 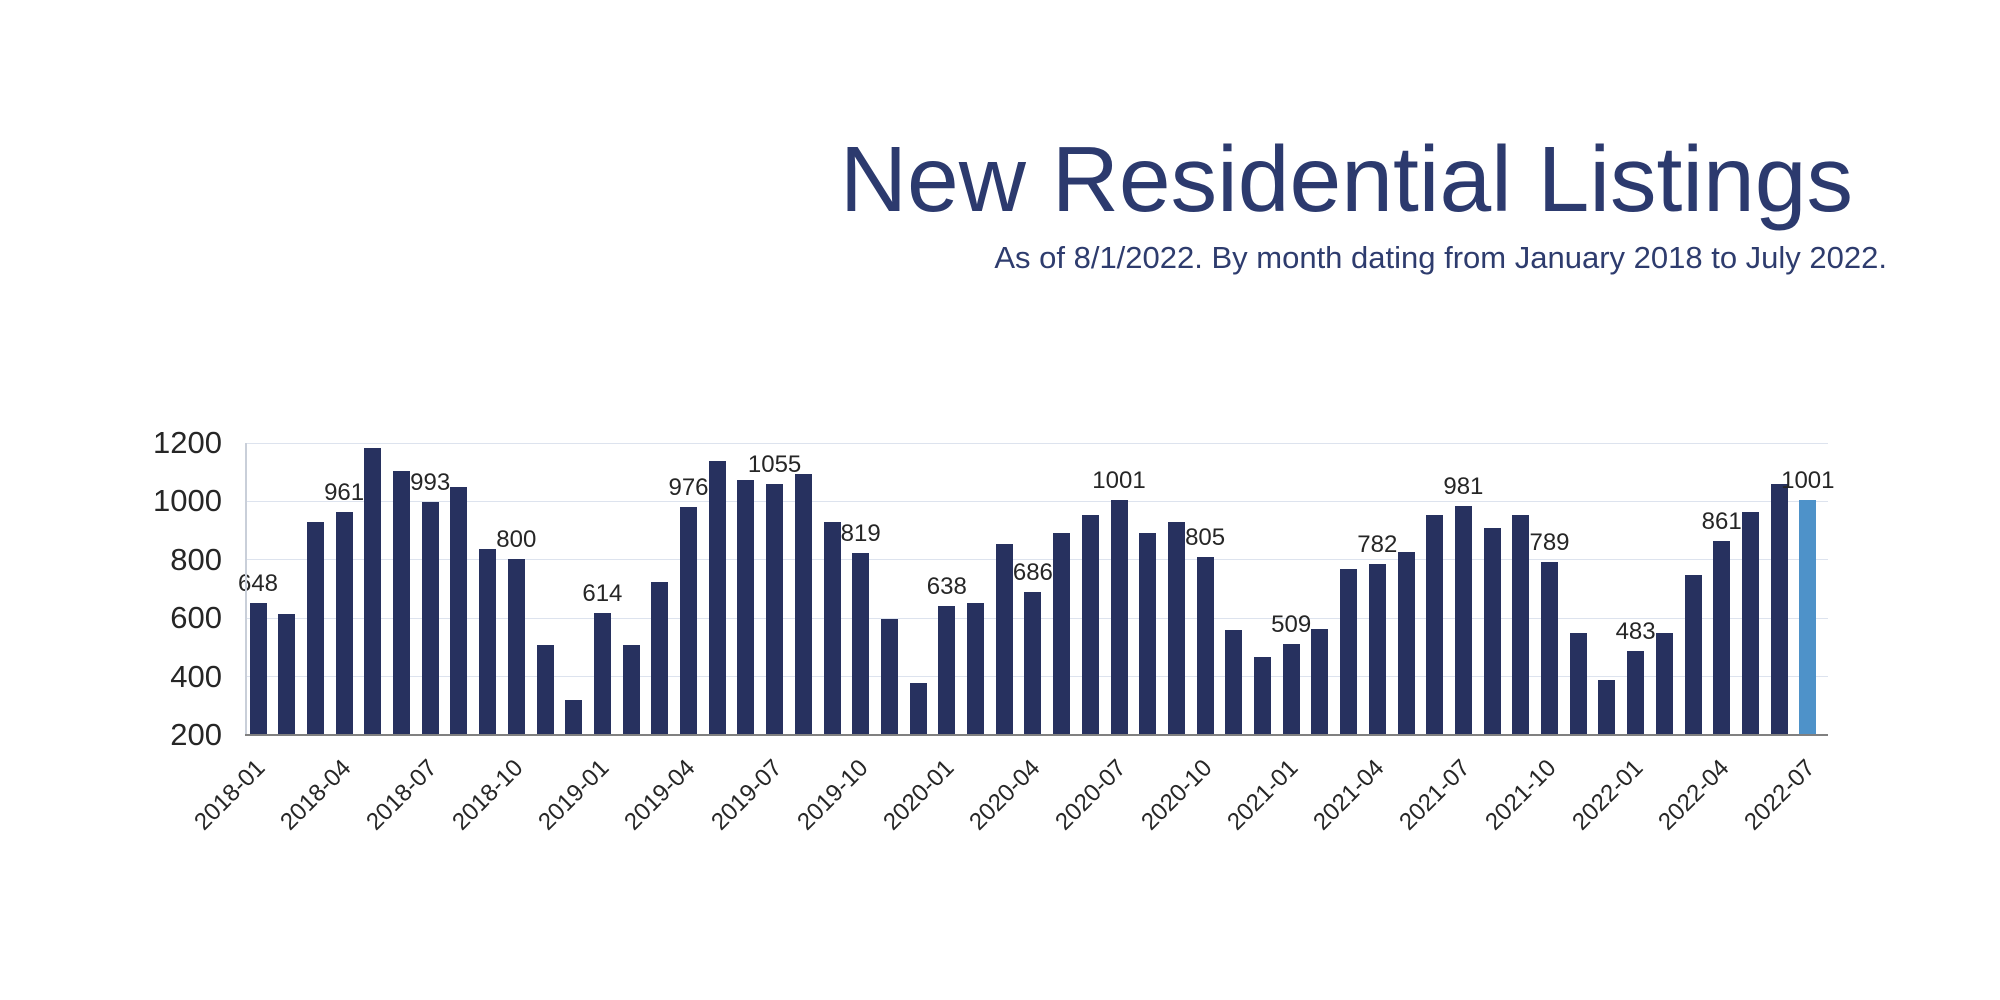 I want to click on x-tick-2020-04: 2020-04, so click(x=1004, y=795).